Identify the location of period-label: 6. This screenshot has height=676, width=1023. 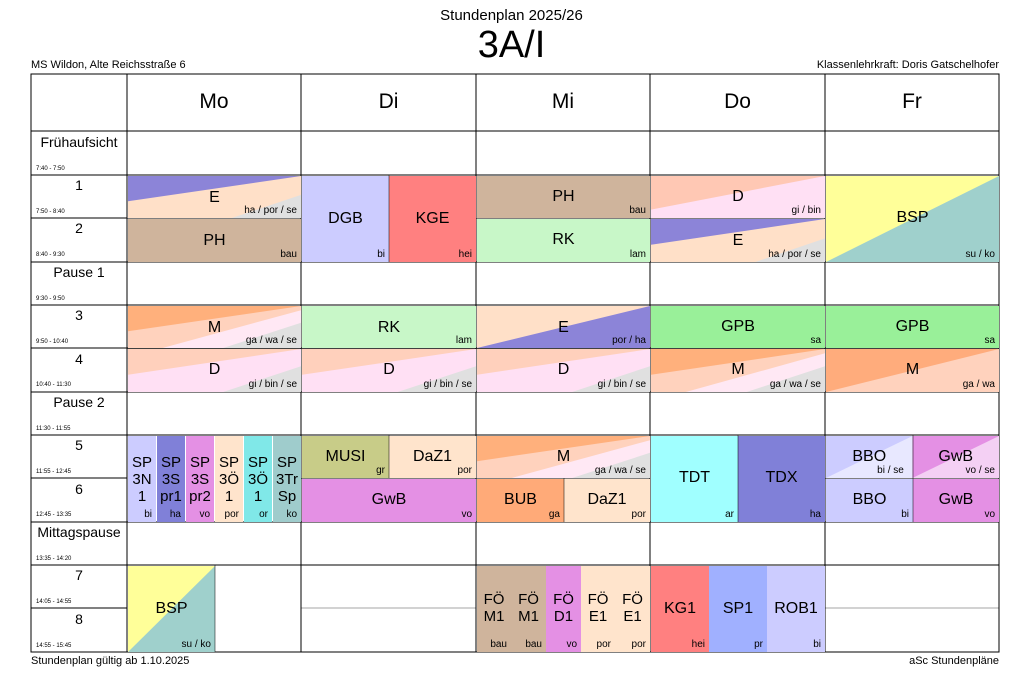
(79, 489).